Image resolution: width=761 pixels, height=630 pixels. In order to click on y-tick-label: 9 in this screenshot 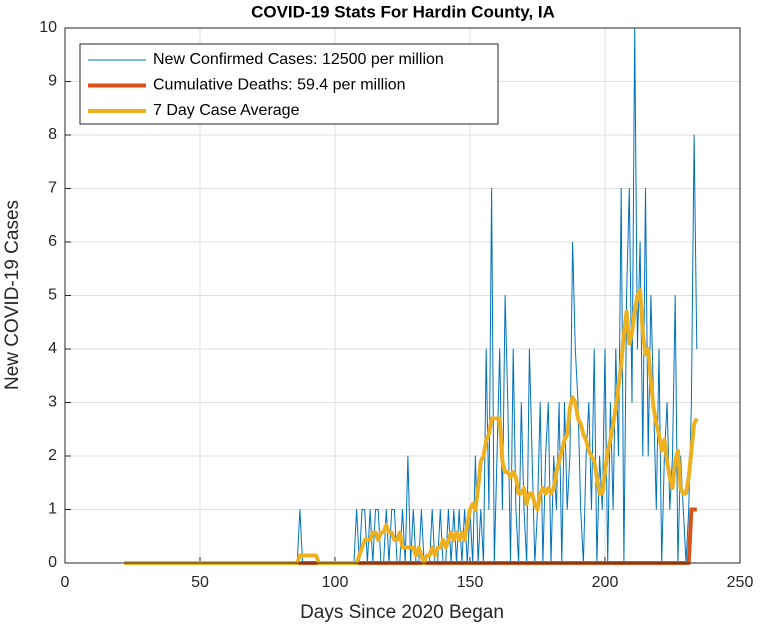, I will do `click(52, 81)`.